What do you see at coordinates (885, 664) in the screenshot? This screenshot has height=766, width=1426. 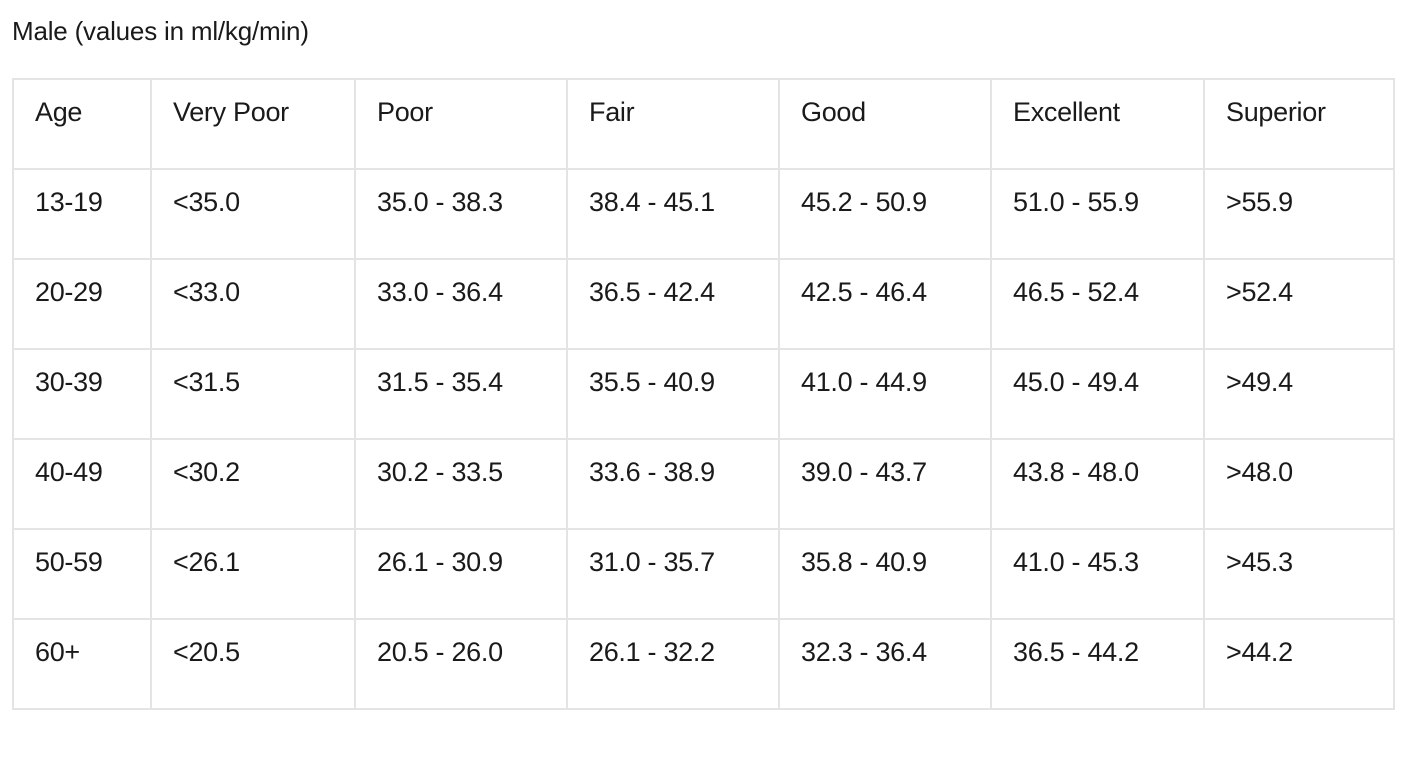 I see `table-cell: 32.3 - 36.4` at bounding box center [885, 664].